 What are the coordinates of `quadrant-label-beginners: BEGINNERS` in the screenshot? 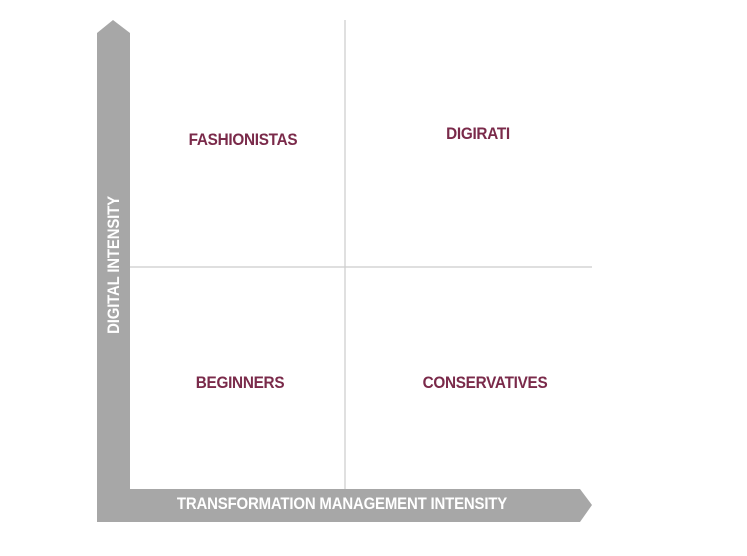 It's located at (240, 382).